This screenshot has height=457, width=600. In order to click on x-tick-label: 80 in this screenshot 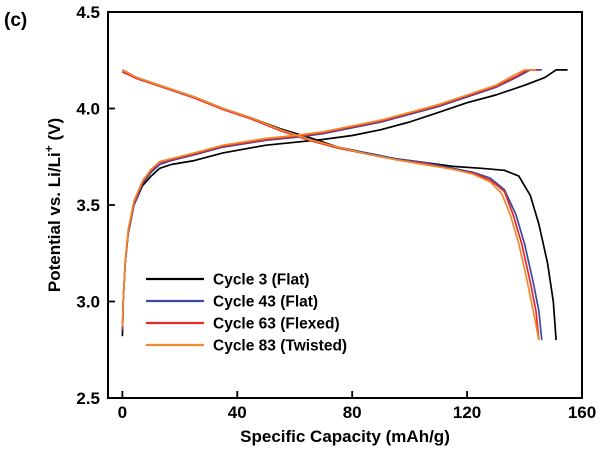, I will do `click(352, 412)`.